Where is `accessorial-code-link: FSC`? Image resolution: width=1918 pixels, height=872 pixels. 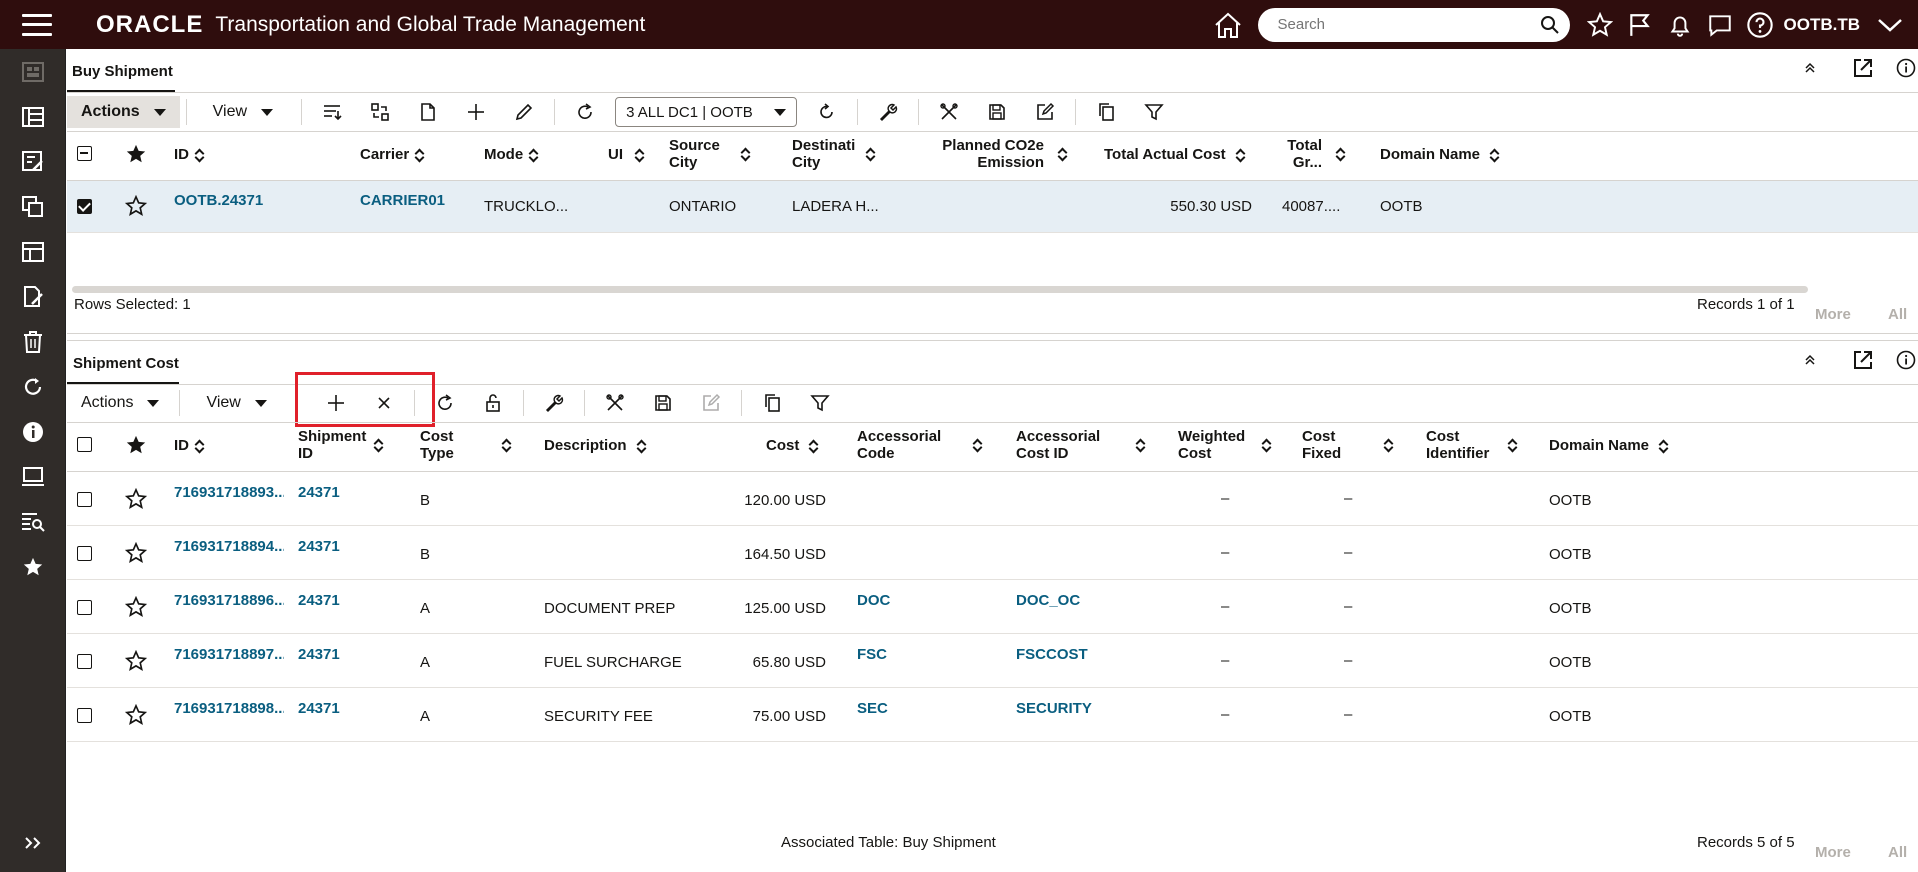 accessorial-code-link: FSC is located at coordinates (872, 654).